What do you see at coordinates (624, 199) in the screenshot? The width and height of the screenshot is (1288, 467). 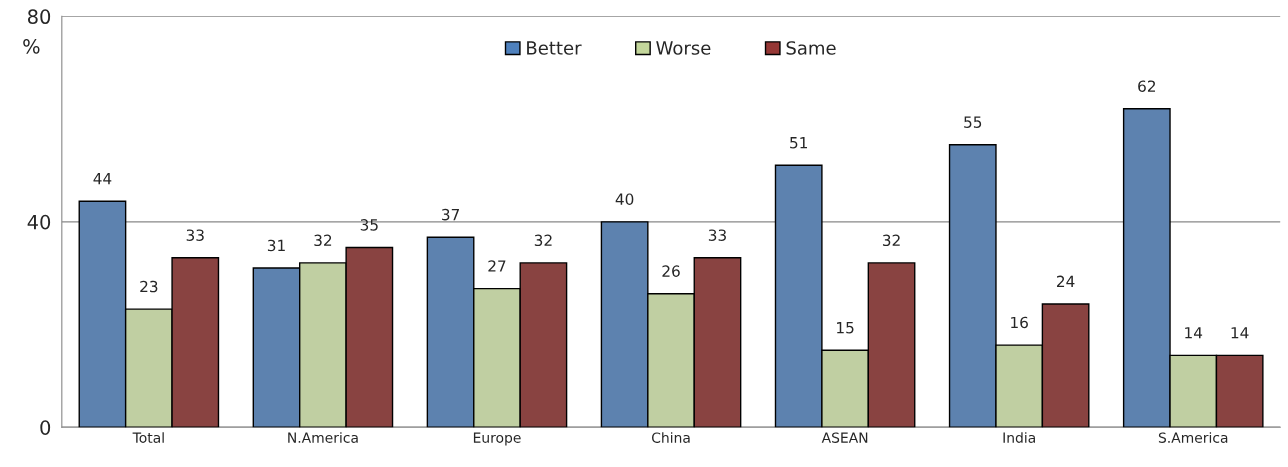 I see `data-label: 40` at bounding box center [624, 199].